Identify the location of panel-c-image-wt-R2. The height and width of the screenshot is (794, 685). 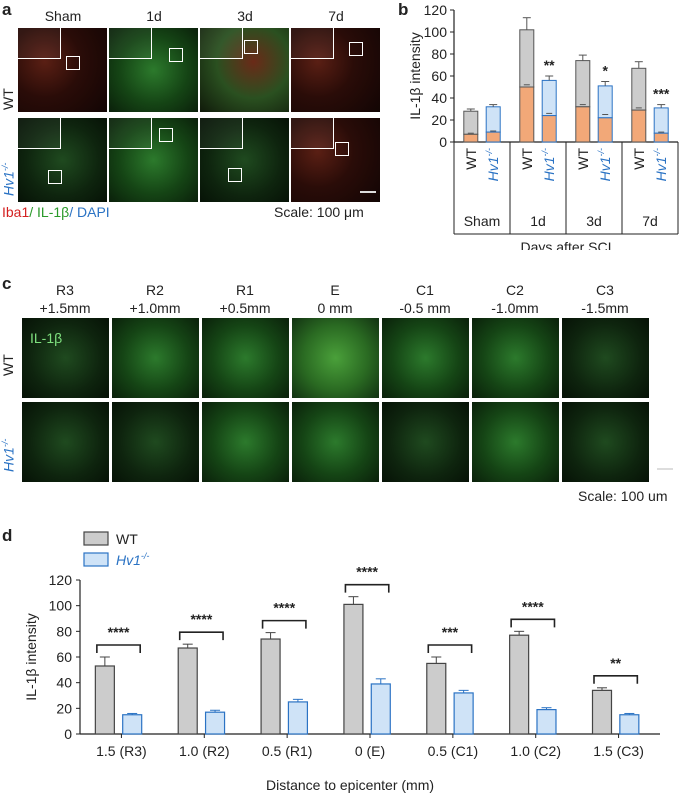
(155, 358).